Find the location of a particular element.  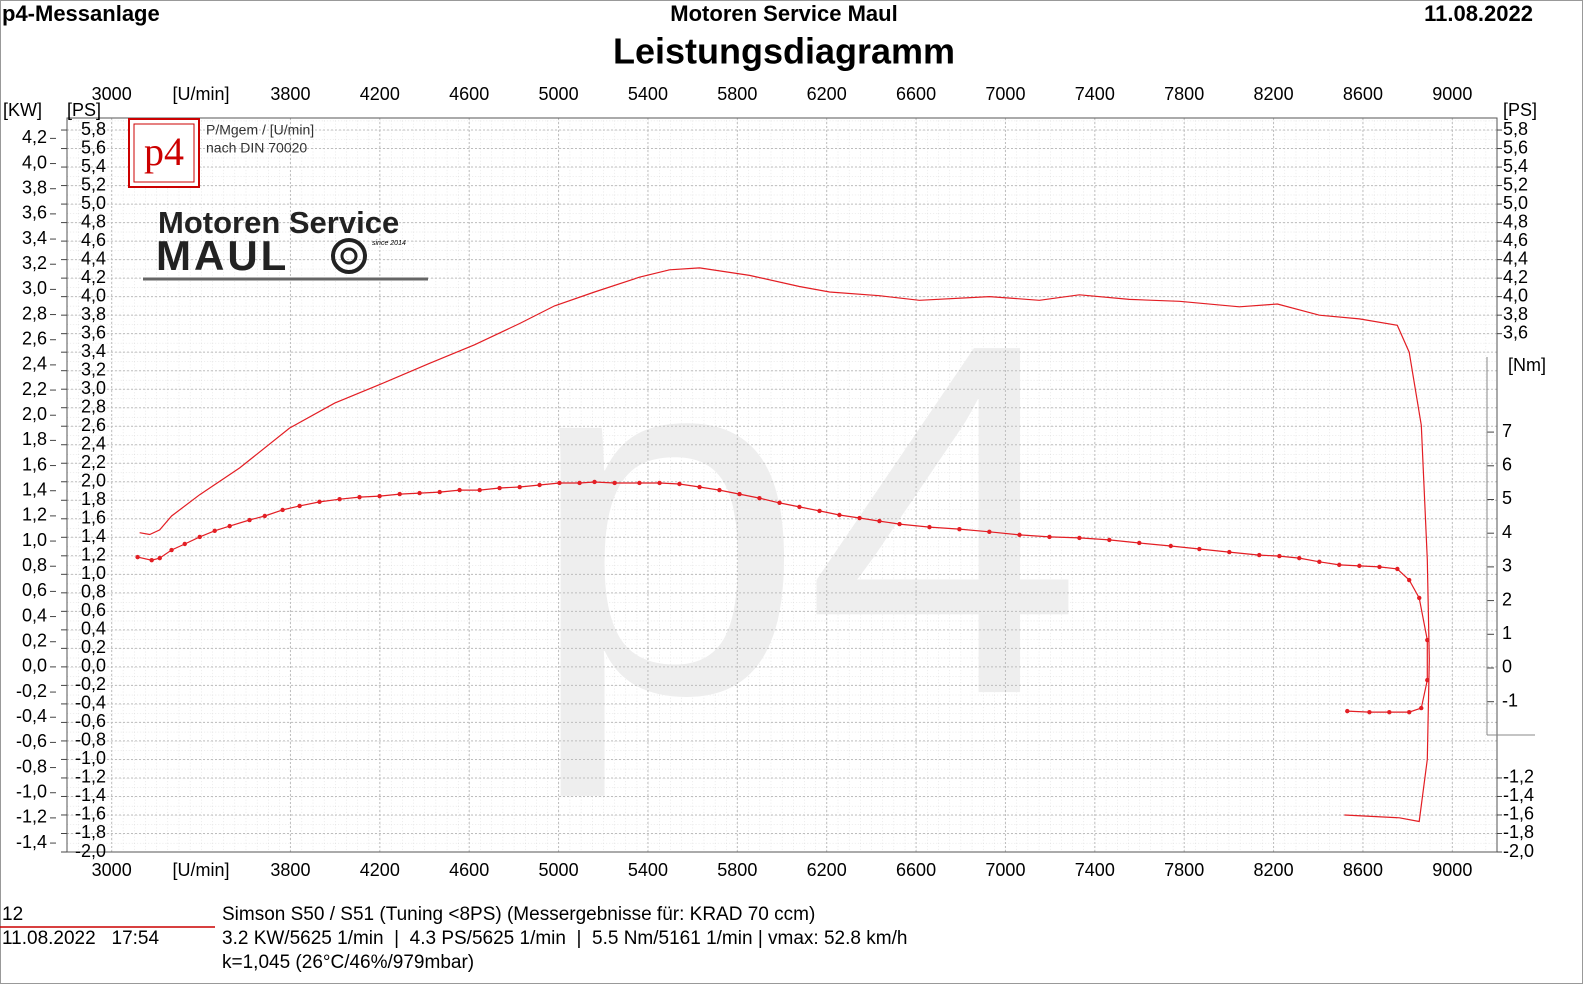

x-tick-label-bottom: 9000 is located at coordinates (1452, 870).